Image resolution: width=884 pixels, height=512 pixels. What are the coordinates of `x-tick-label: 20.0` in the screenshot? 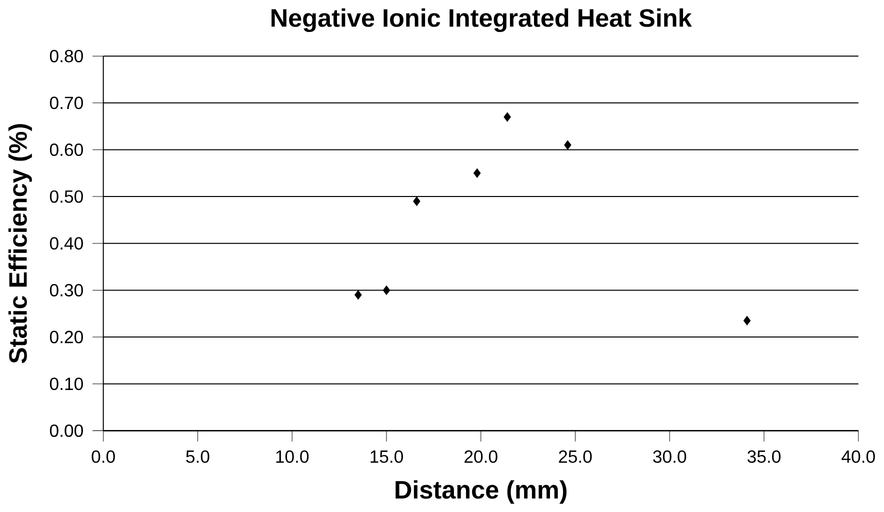 It's located at (481, 456).